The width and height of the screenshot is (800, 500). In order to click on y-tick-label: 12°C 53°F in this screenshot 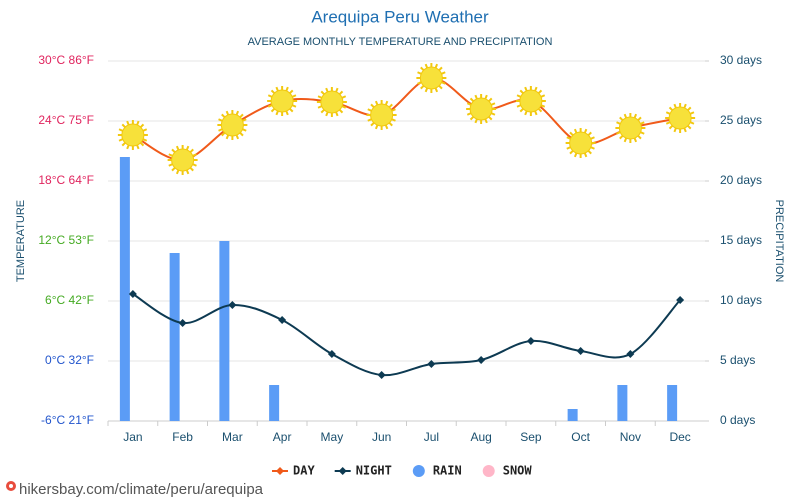, I will do `click(66, 240)`.